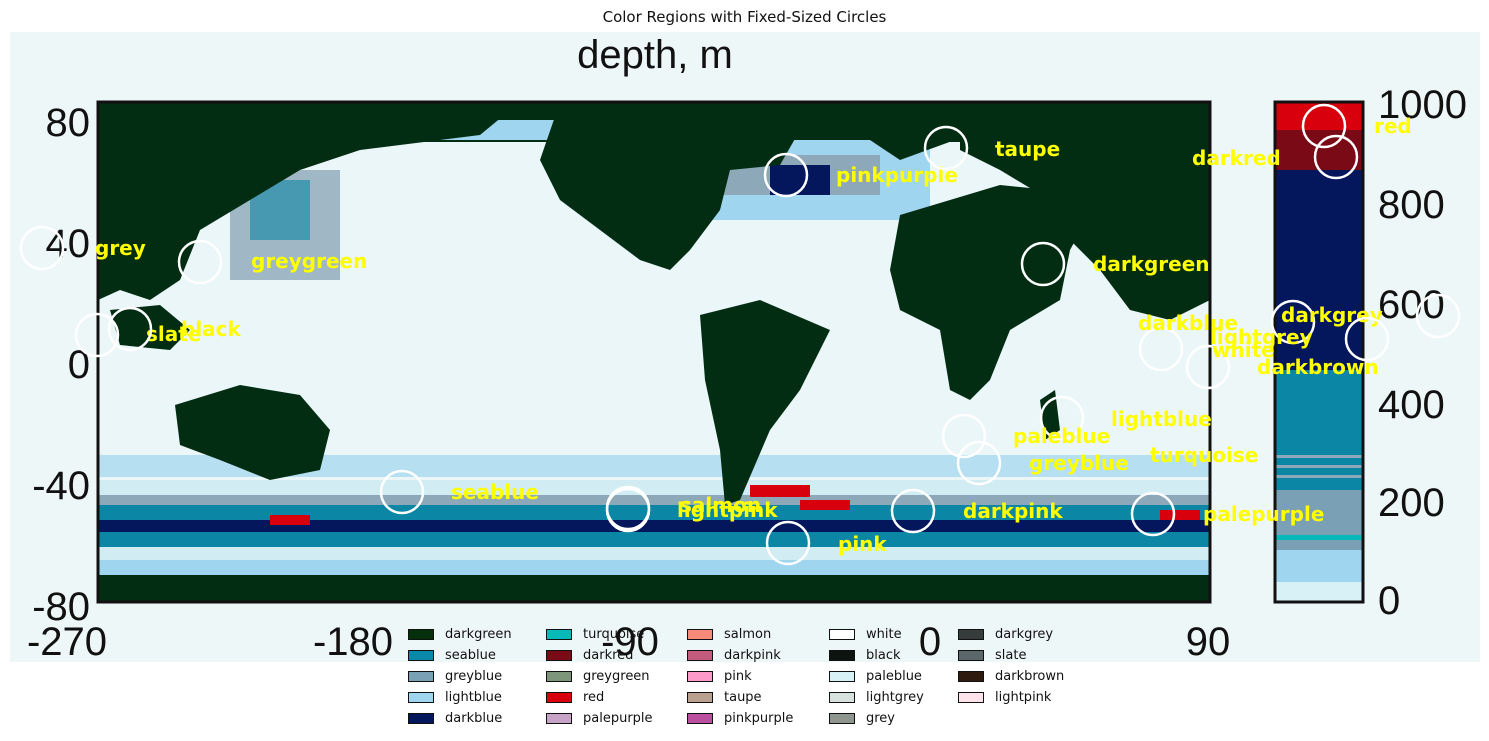 This screenshot has width=1489, height=741. What do you see at coordinates (743, 697) in the screenshot?
I see `legend-label-taupe: taupe` at bounding box center [743, 697].